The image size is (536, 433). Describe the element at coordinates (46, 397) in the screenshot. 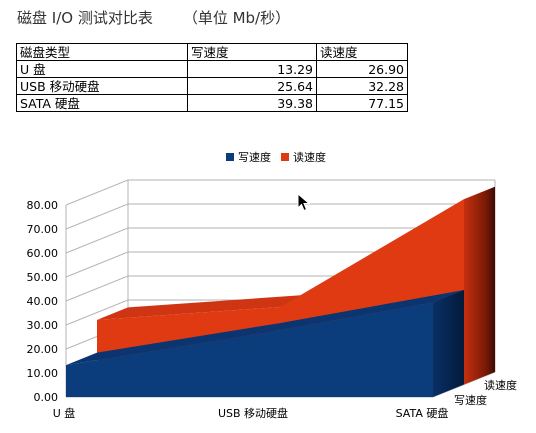

I see `y-tick-label: 0.00` at that location.